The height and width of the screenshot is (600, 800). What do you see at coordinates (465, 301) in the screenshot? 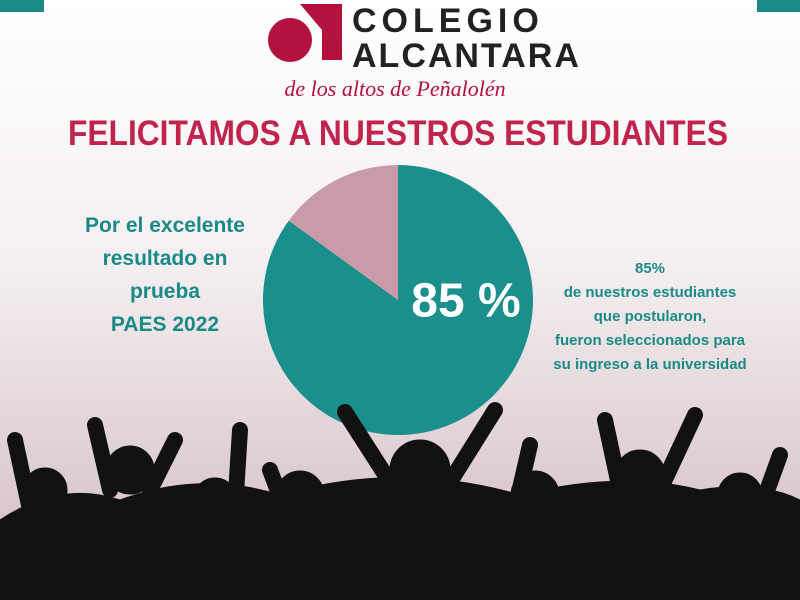
I see `value-label: 85 %` at bounding box center [465, 301].